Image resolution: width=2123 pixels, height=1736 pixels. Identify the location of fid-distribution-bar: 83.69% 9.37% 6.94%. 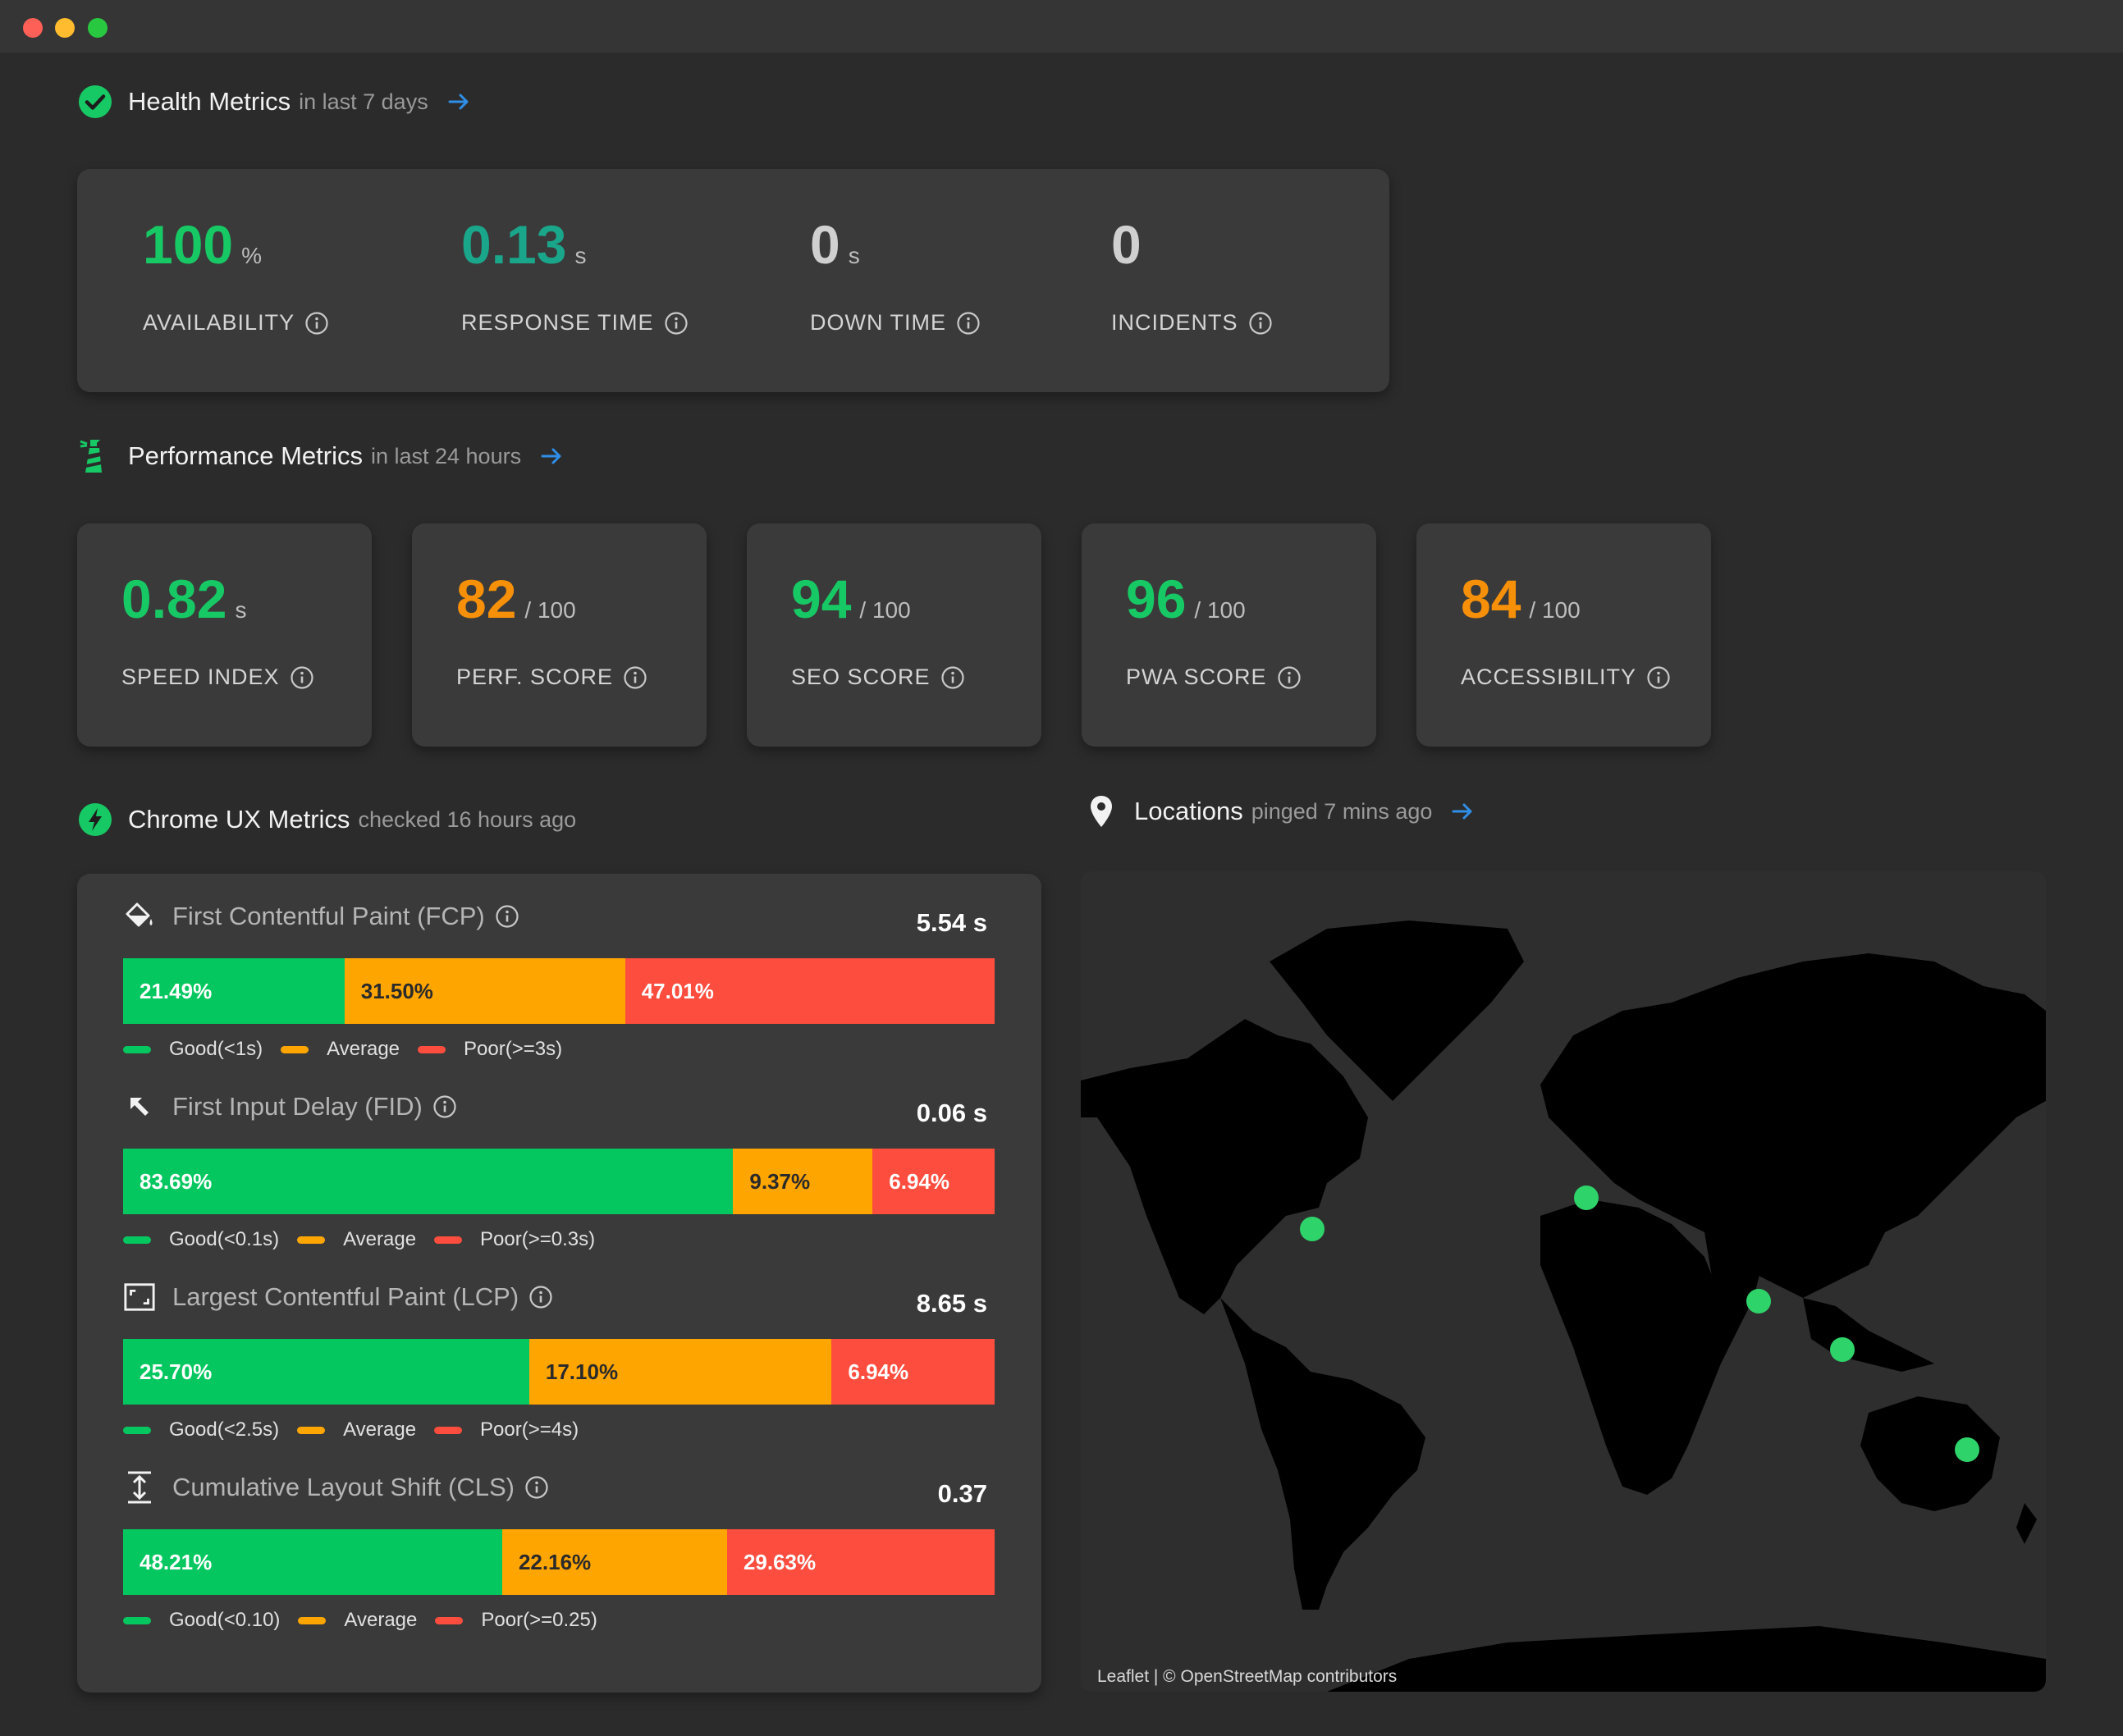
(559, 1181).